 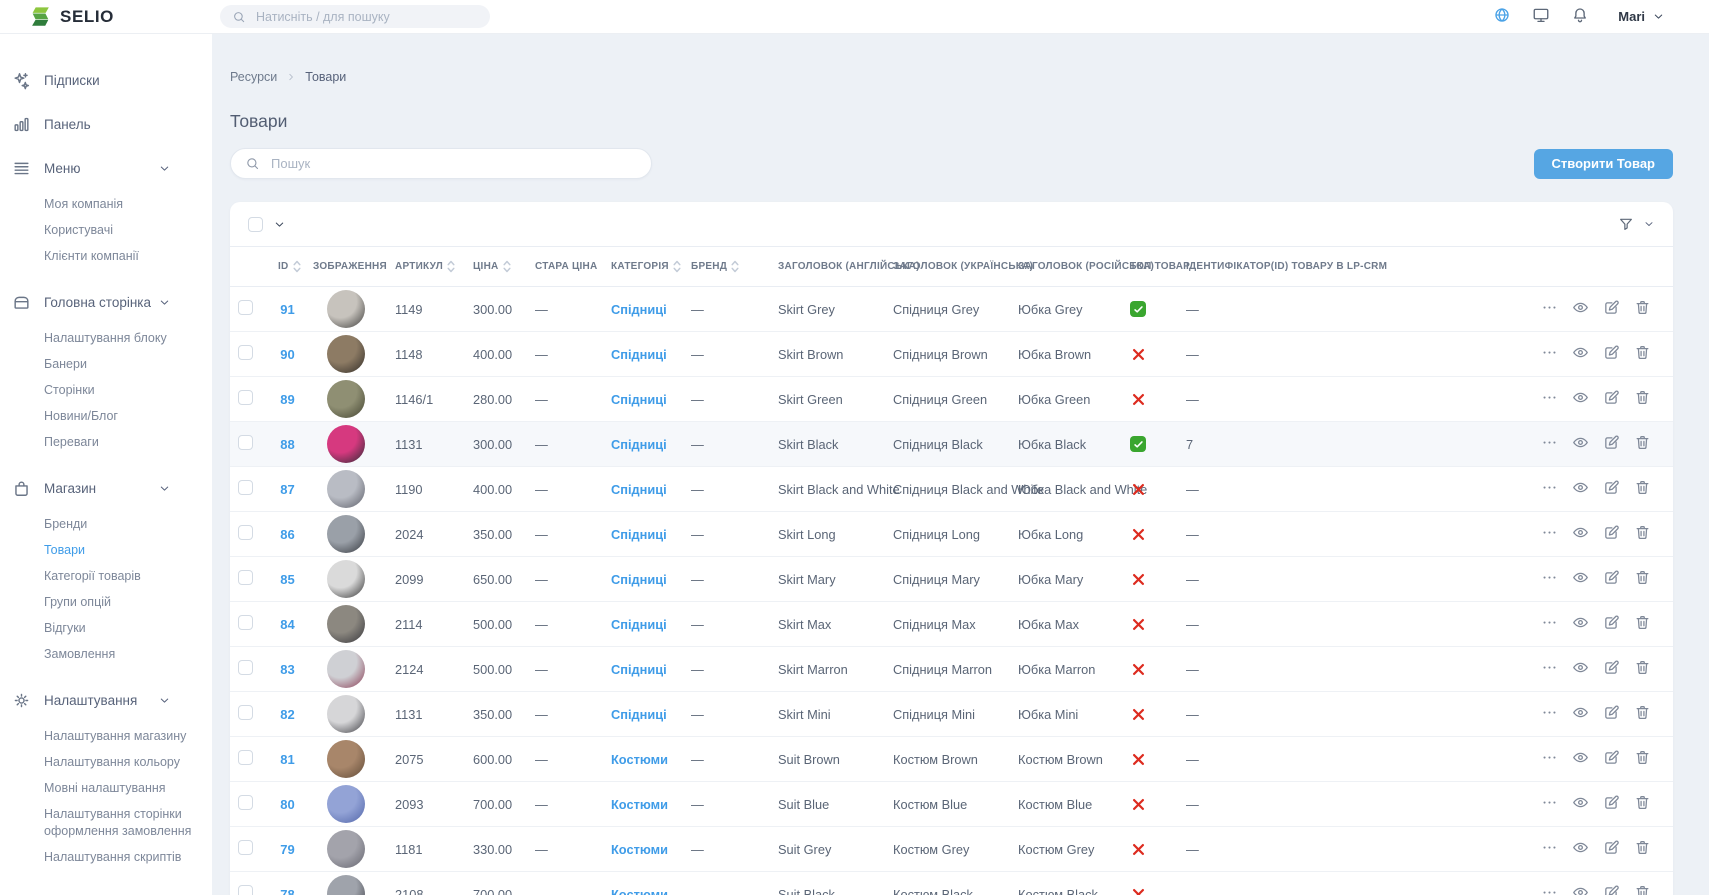 I want to click on product-id-link: 81, so click(x=287, y=759).